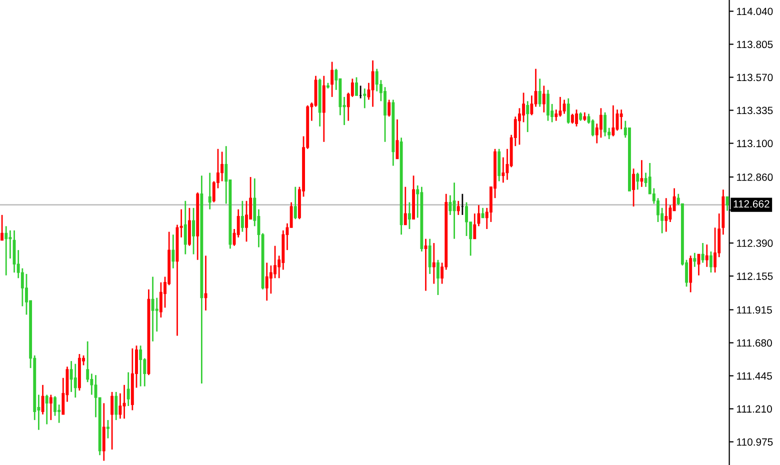 This screenshot has width=780, height=465. Describe the element at coordinates (755, 276) in the screenshot. I see `y-tick-label: 112.155` at that location.